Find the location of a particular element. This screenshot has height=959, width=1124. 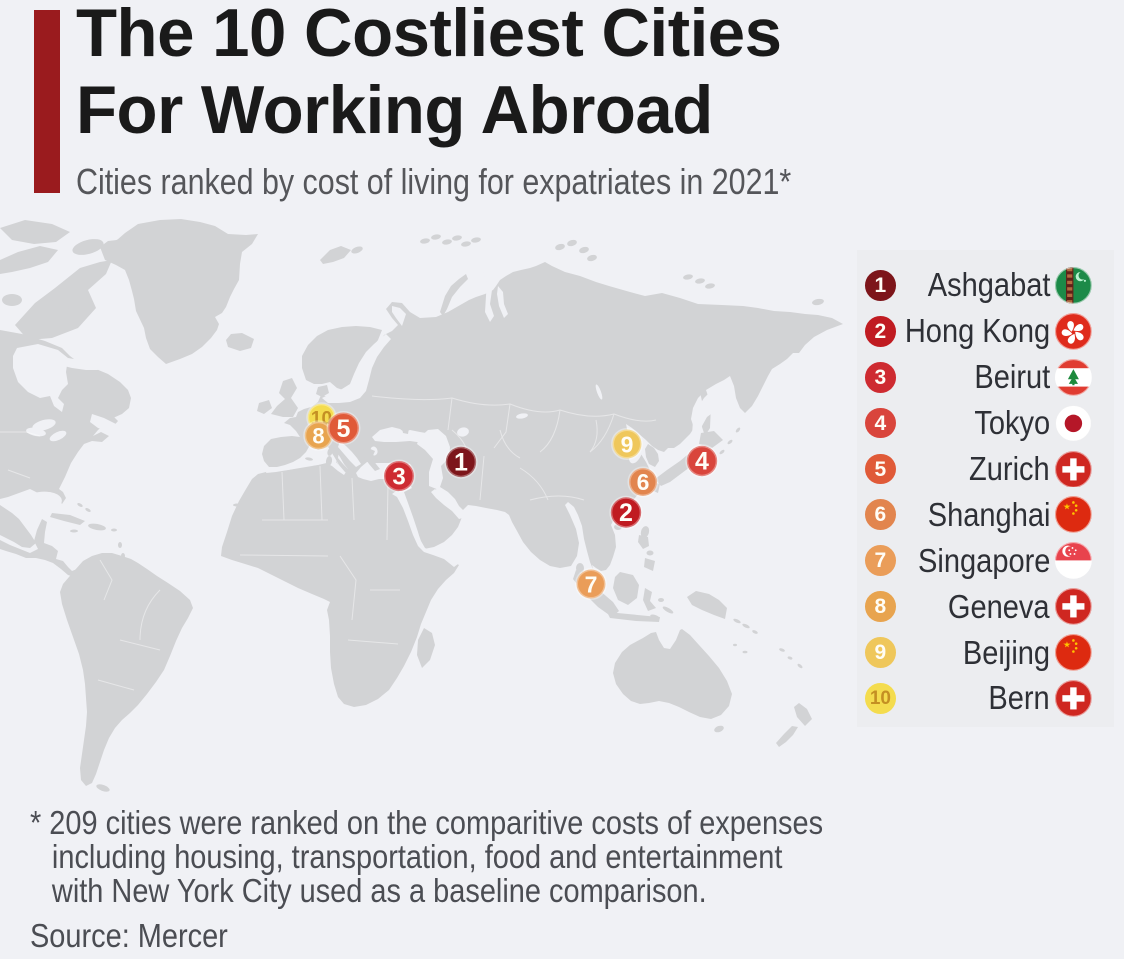

svg-text: 4 is located at coordinates (702, 462).